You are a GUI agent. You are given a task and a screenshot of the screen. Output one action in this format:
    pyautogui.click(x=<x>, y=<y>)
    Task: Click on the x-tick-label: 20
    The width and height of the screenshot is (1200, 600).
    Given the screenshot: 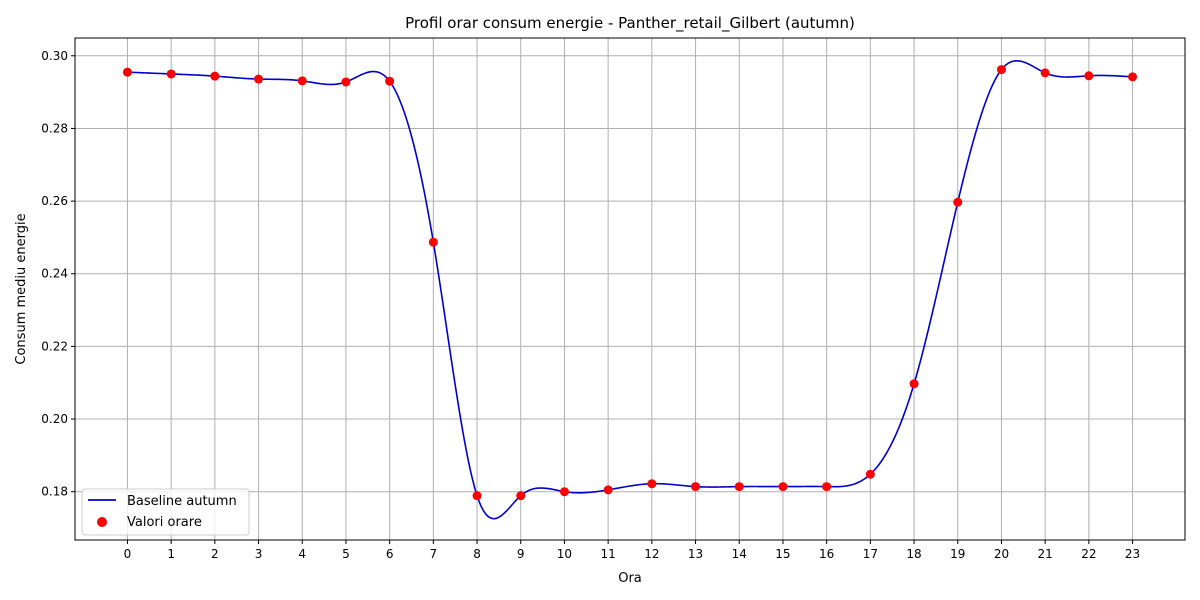 What is the action you would take?
    pyautogui.click(x=1001, y=554)
    